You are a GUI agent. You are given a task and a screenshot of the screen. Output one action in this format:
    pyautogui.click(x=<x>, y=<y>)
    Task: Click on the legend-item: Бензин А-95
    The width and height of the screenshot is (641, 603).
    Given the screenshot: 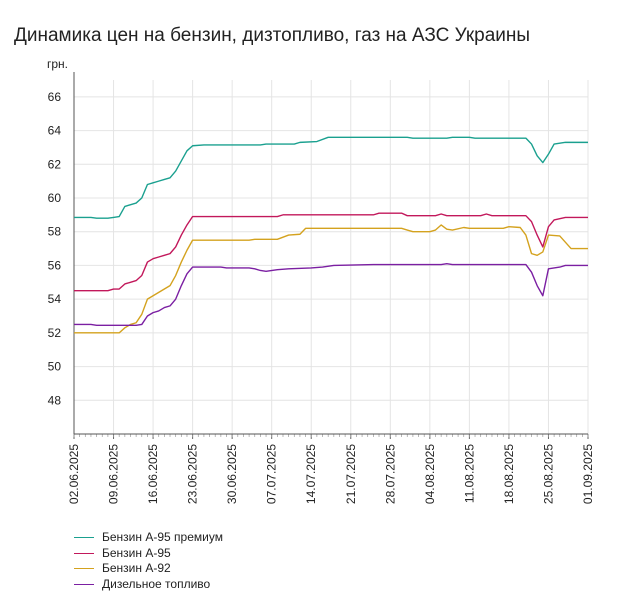 What is the action you would take?
    pyautogui.click(x=148, y=554)
    